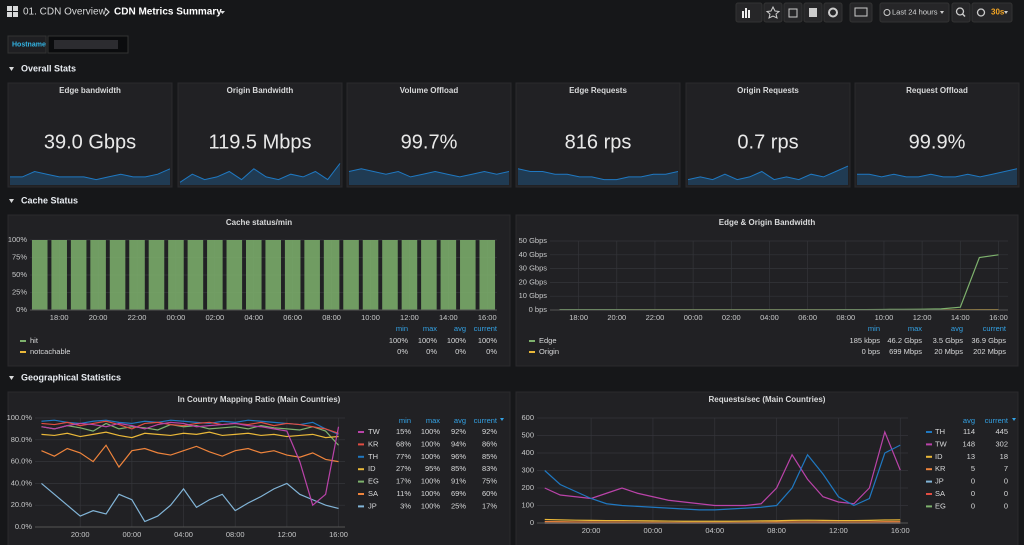 The image size is (1024, 545). Describe the element at coordinates (458, 443) in the screenshot. I see `legend-value: 94%` at that location.